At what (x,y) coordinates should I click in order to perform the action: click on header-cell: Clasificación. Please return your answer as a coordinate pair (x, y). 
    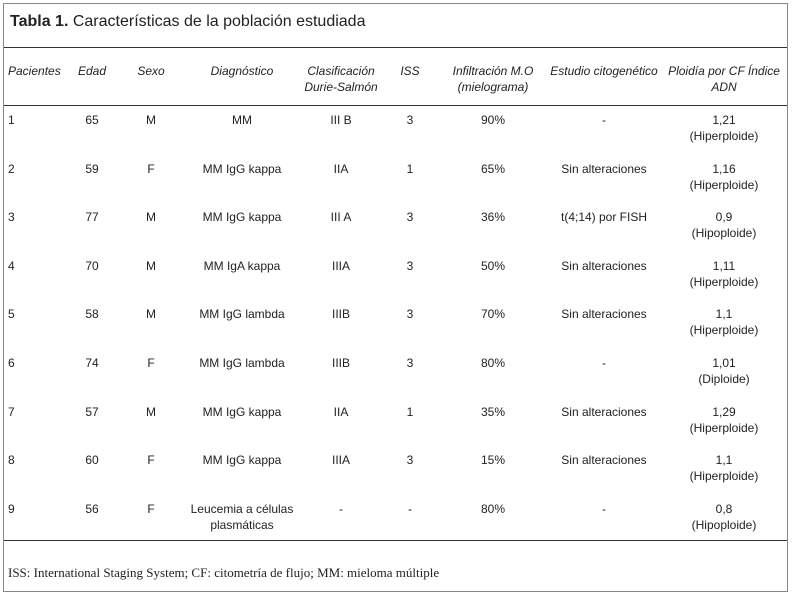
    Looking at the image, I should click on (341, 71).